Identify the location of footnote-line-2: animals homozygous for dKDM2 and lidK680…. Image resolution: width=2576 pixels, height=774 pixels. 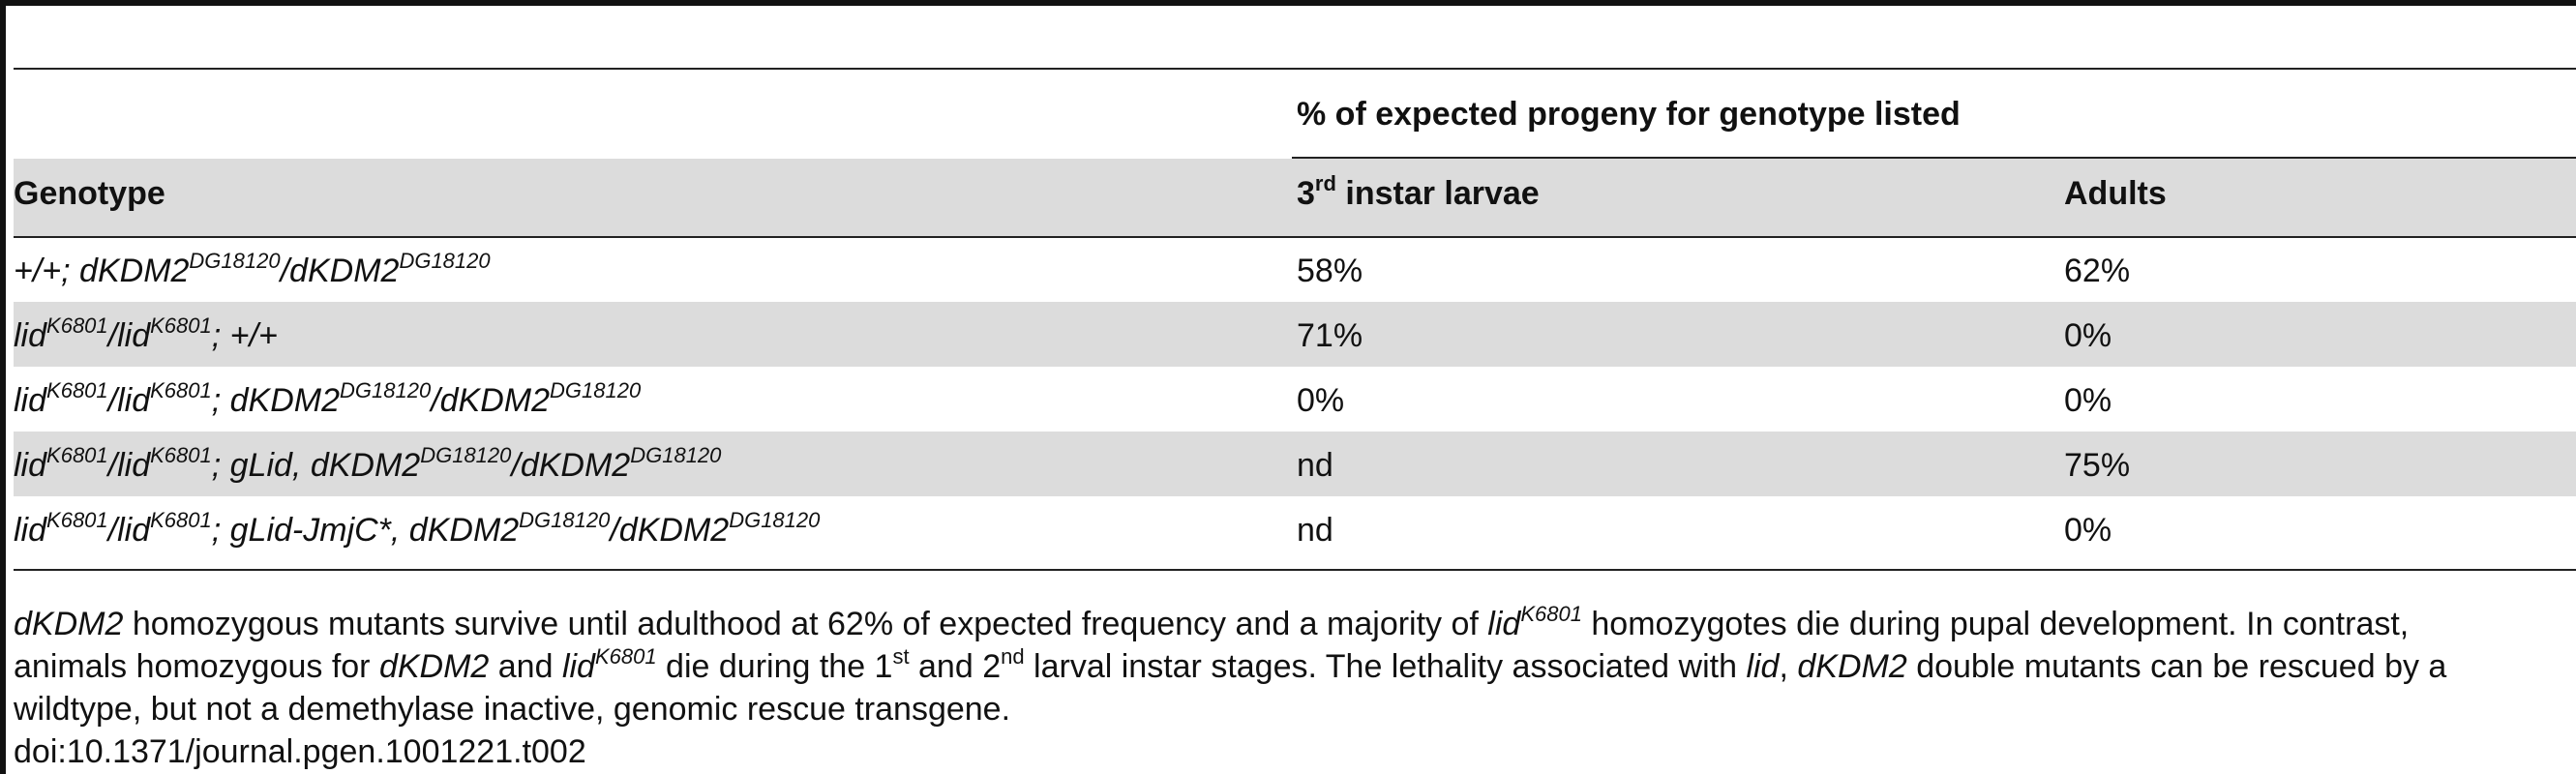
(1230, 665).